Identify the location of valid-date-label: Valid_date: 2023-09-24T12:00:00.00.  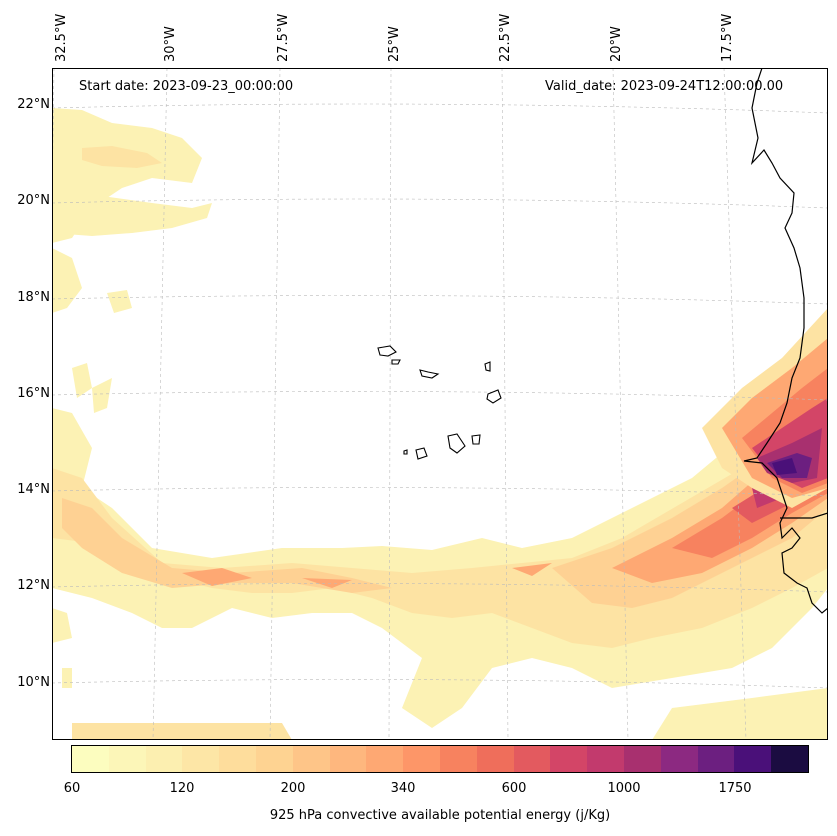
(664, 86).